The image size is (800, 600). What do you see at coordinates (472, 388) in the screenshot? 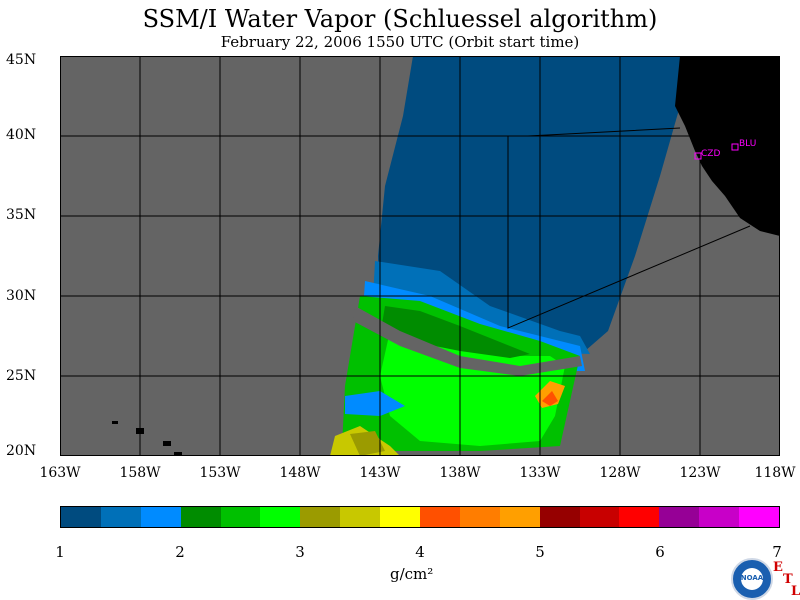
I see `swath-bright-green` at bounding box center [472, 388].